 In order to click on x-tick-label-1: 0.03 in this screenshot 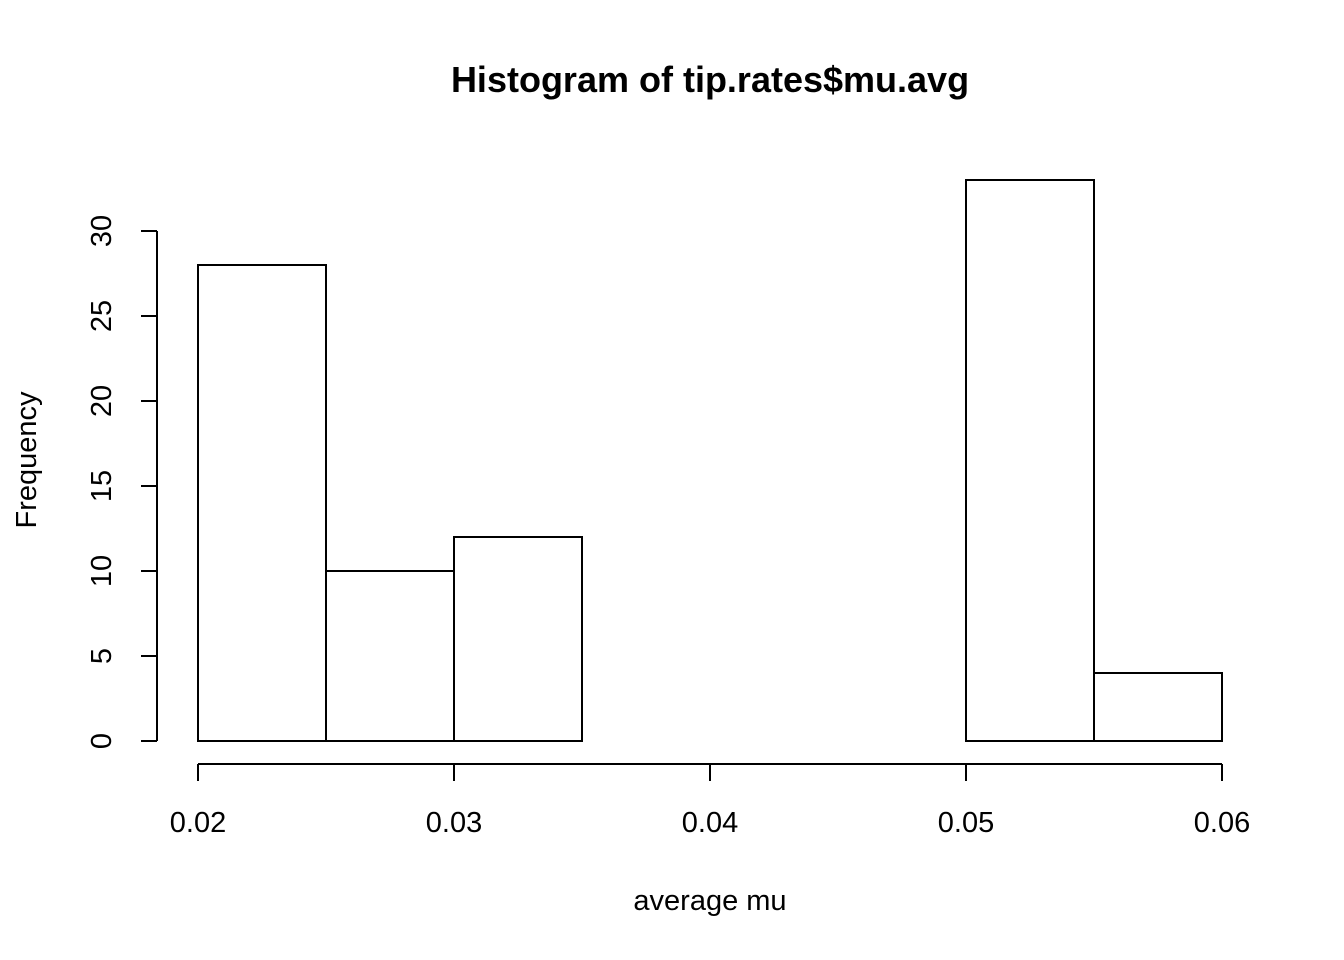, I will do `click(454, 823)`.